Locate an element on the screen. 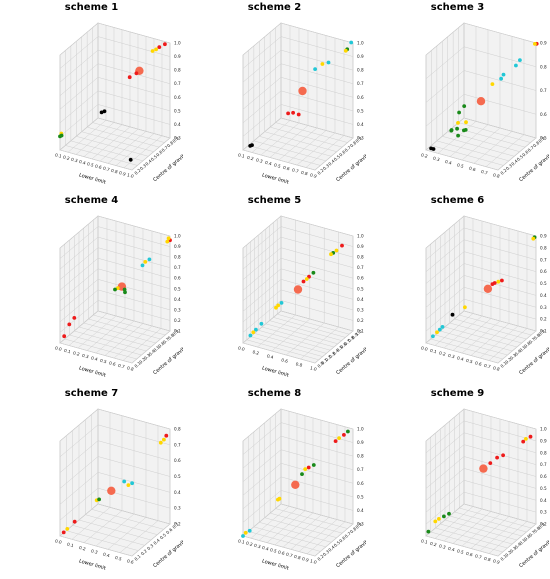  z-tick-label: 0.8 is located at coordinates (360, 257).